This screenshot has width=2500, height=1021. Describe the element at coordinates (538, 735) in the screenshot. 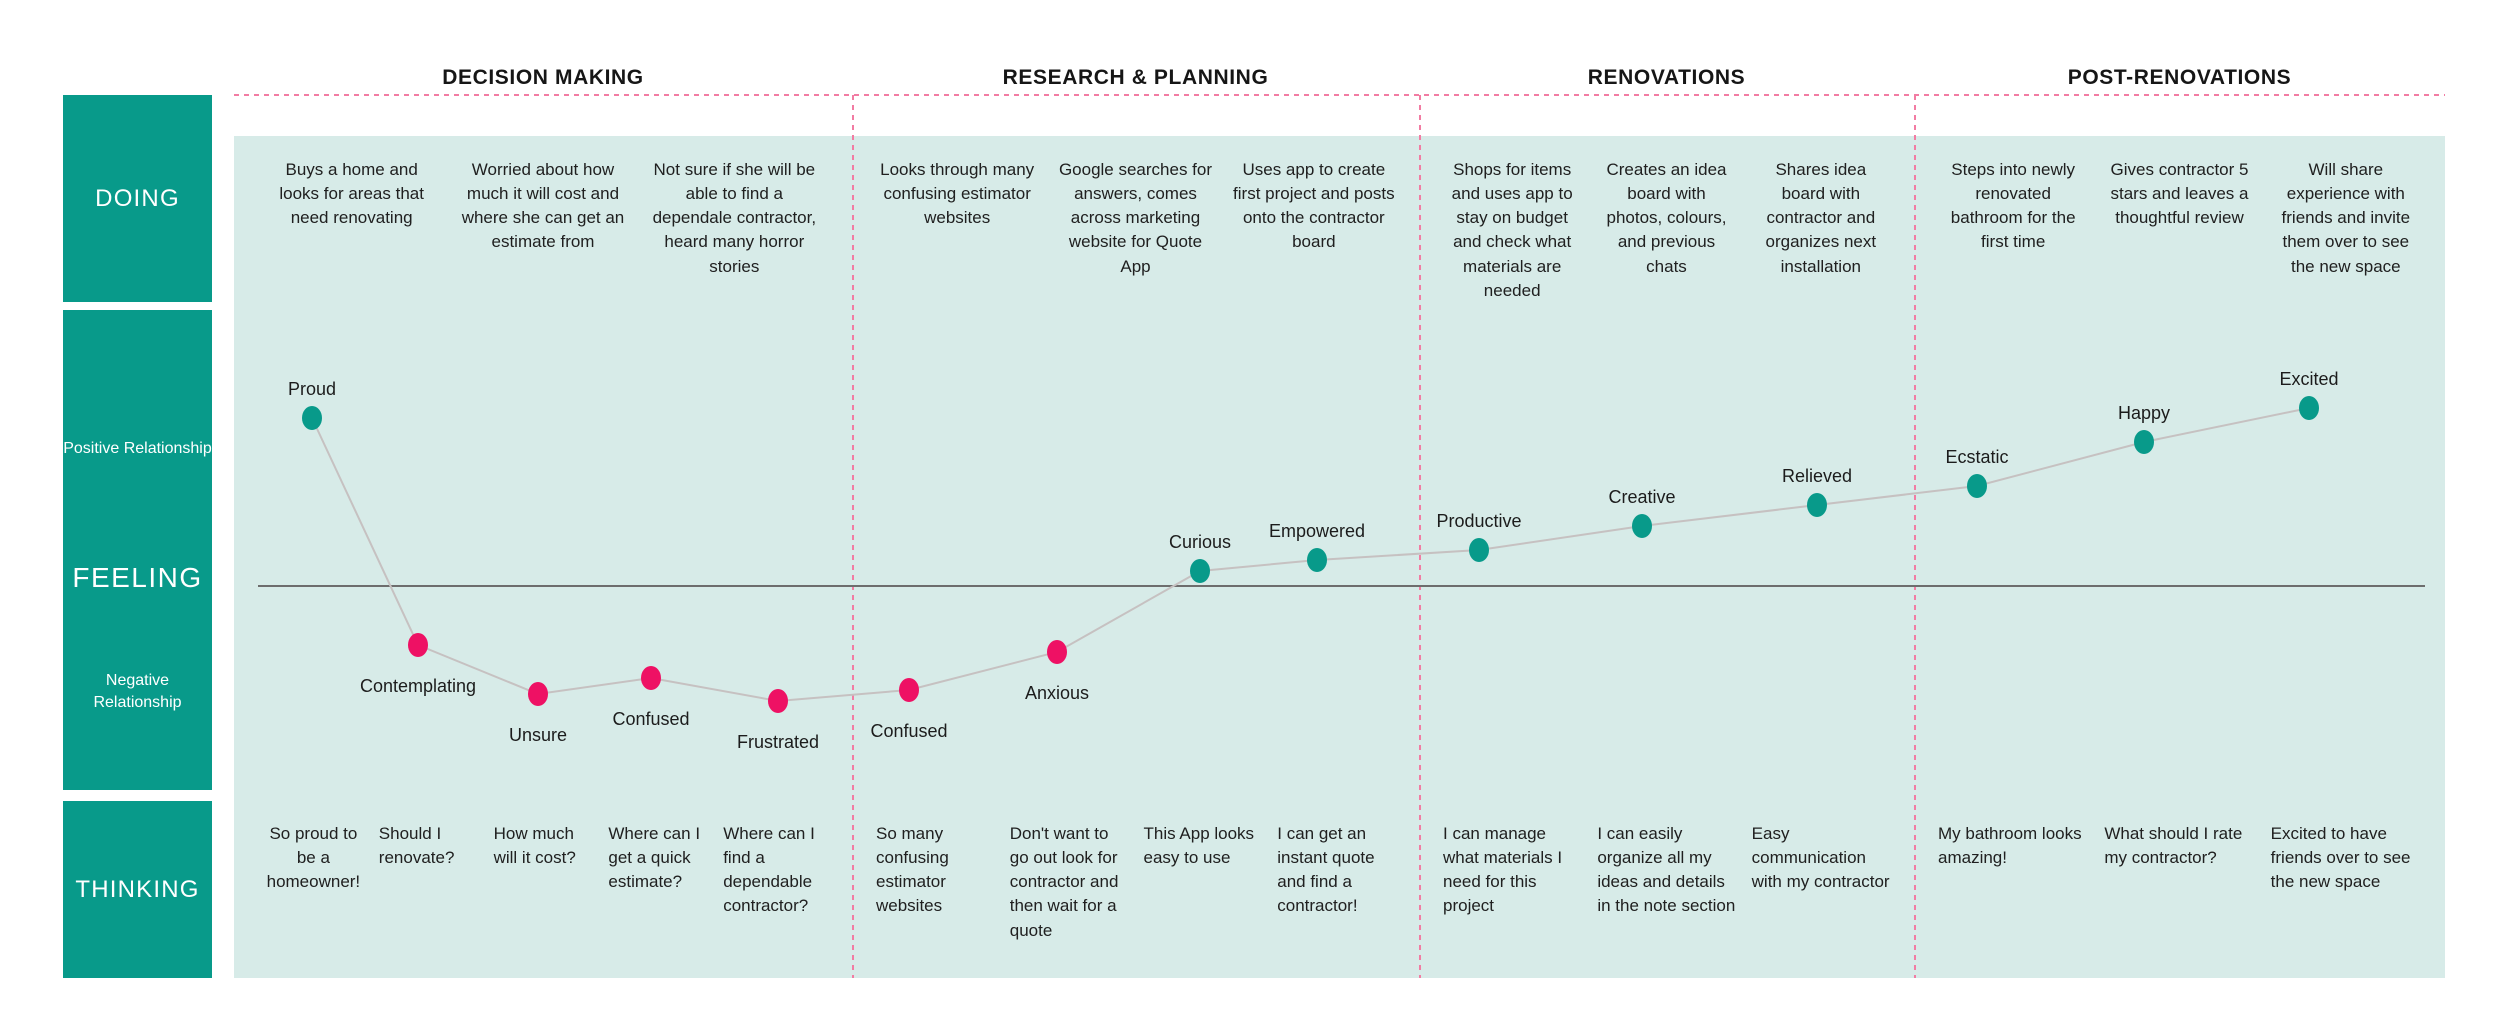

I see `emotion-label: Unsure` at that location.